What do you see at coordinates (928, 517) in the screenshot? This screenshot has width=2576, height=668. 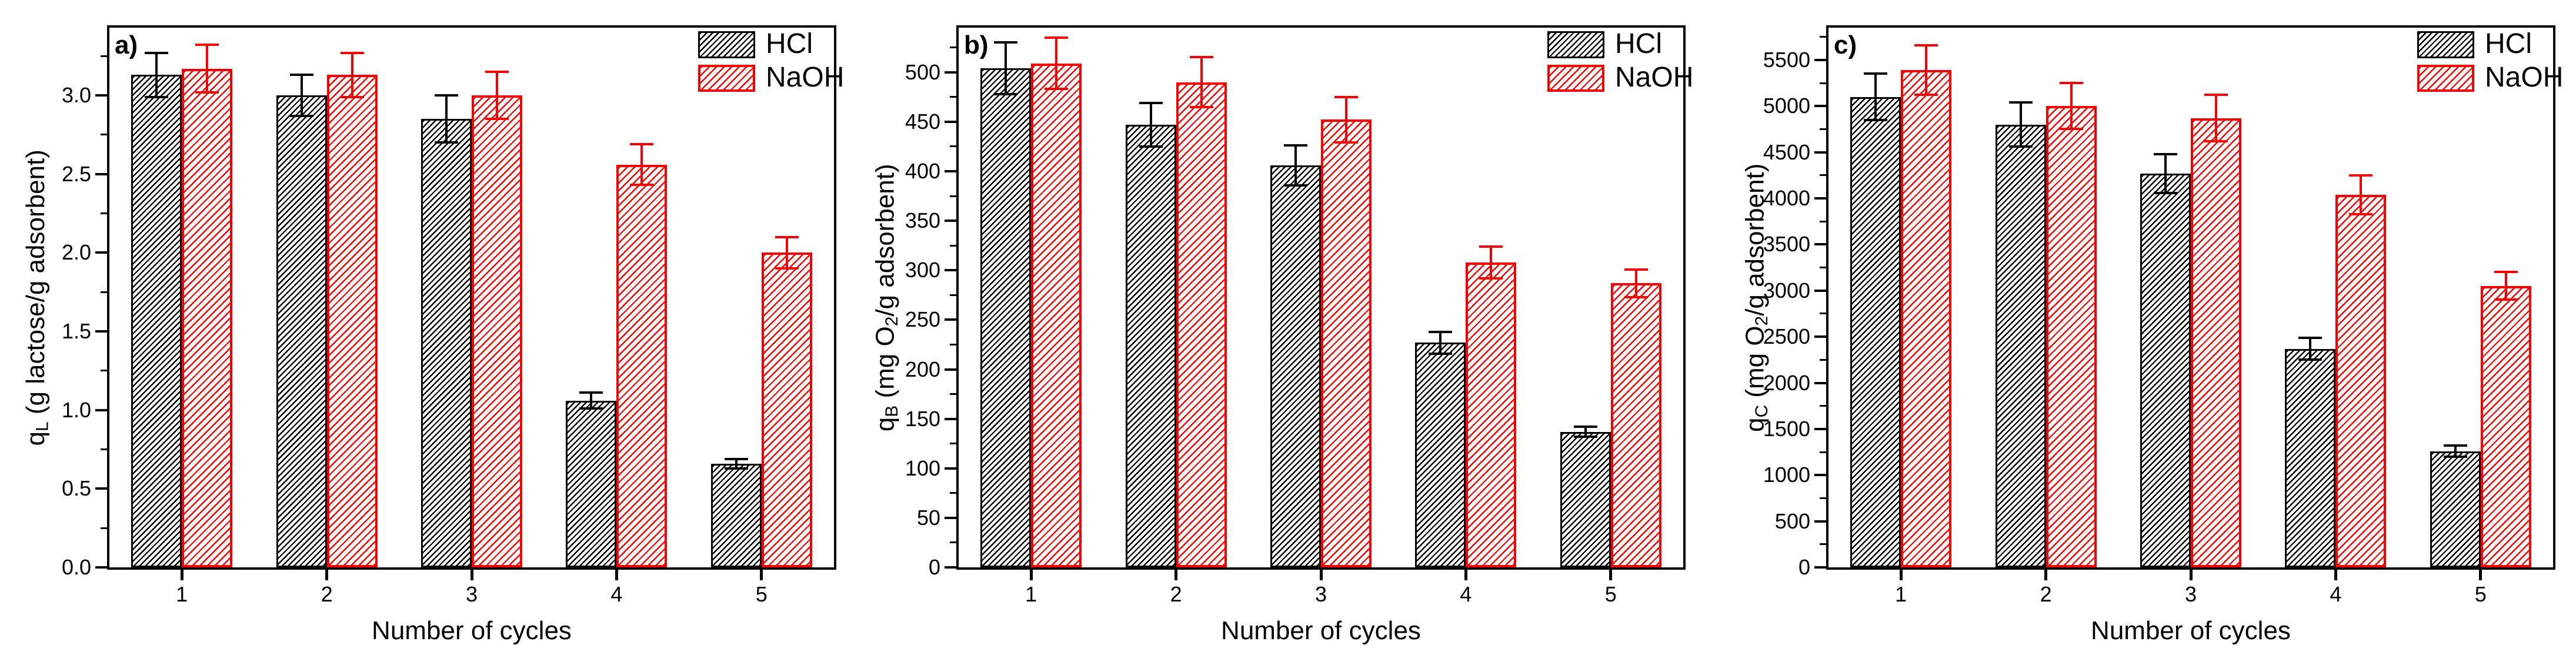 I see `y-tick-label: 50` at bounding box center [928, 517].